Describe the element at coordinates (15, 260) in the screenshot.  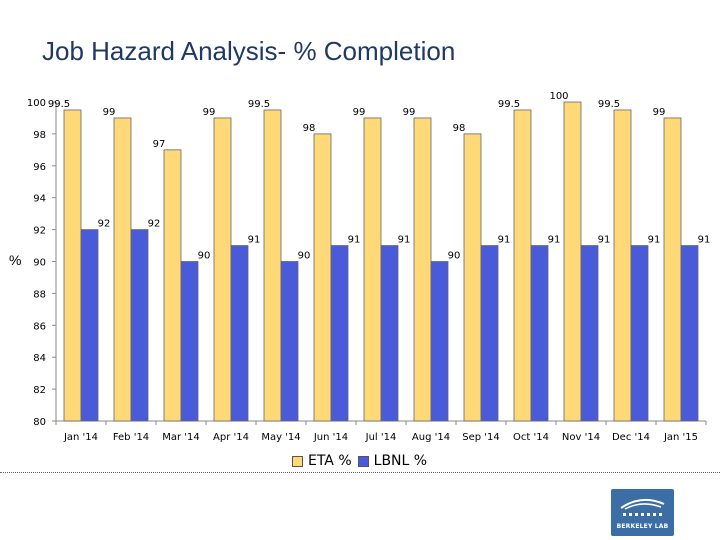
I see `y-axis-label: %` at that location.